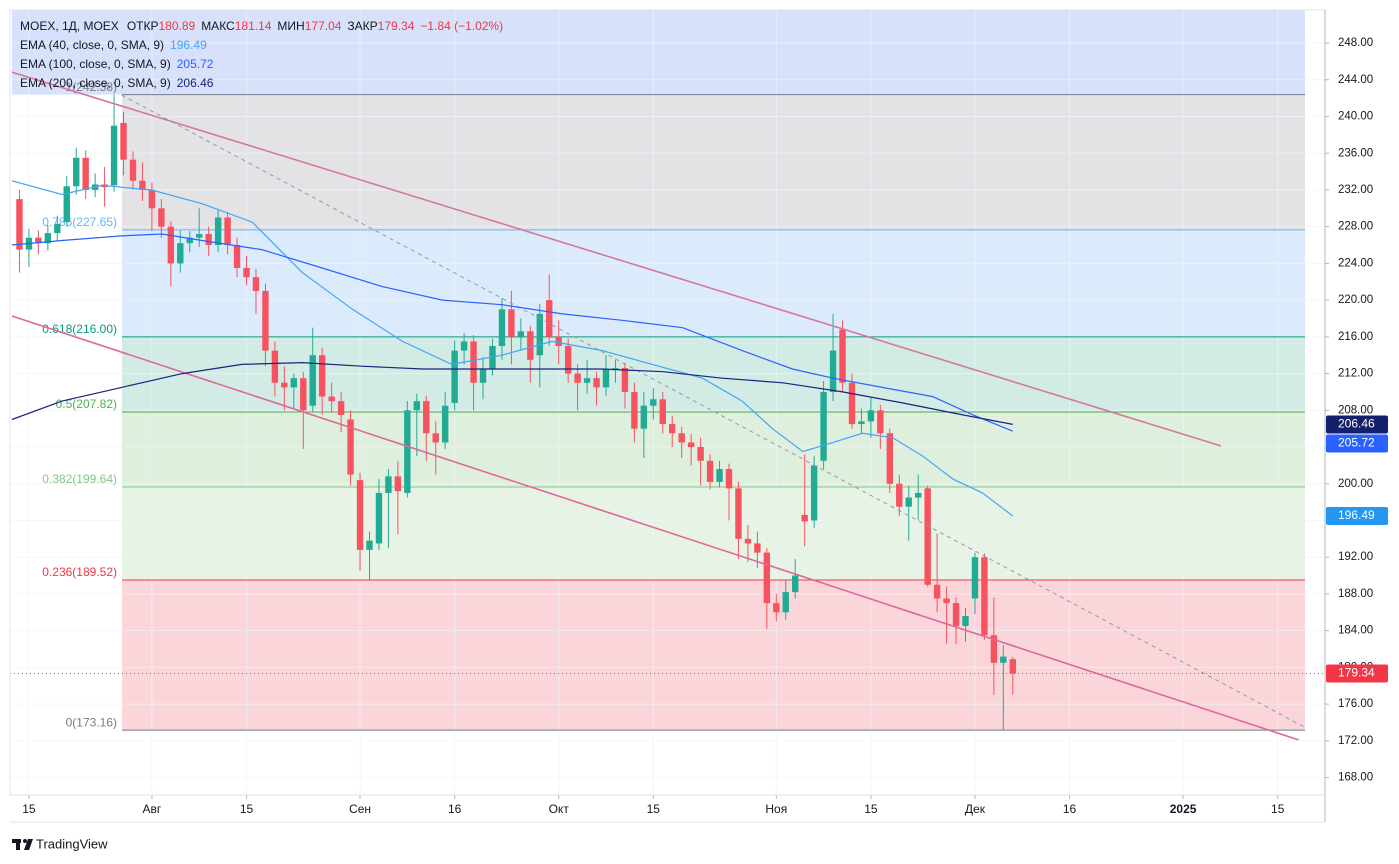 This screenshot has width=1399, height=864. What do you see at coordinates (69, 26) in the screenshot?
I see `symbol: MOEX, 1Д, MOEX` at bounding box center [69, 26].